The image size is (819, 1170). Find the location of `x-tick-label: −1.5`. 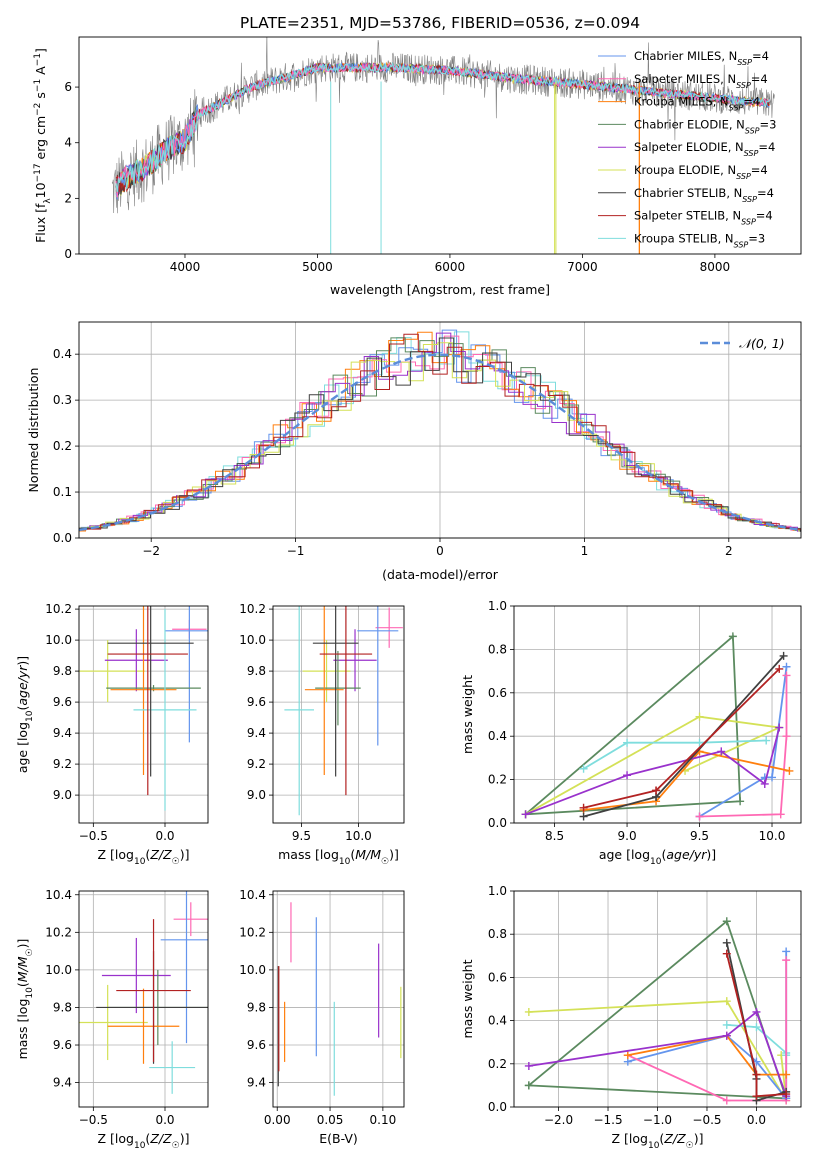

x-tick-label: −1.5 is located at coordinates (607, 1120).